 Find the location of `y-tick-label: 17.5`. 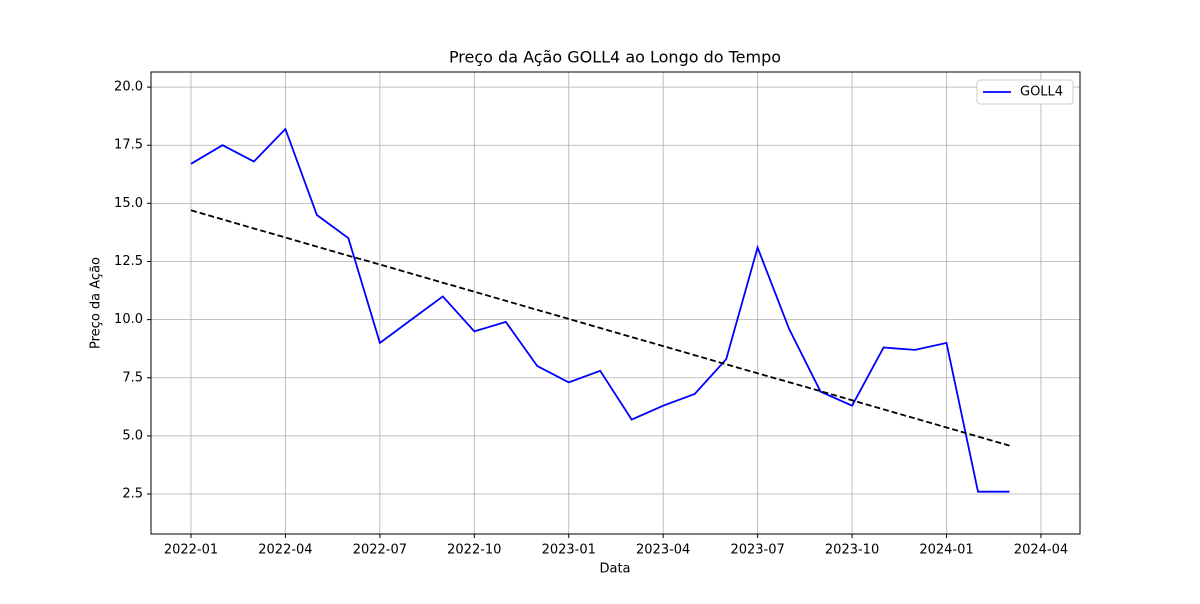

y-tick-label: 17.5 is located at coordinates (128, 145).